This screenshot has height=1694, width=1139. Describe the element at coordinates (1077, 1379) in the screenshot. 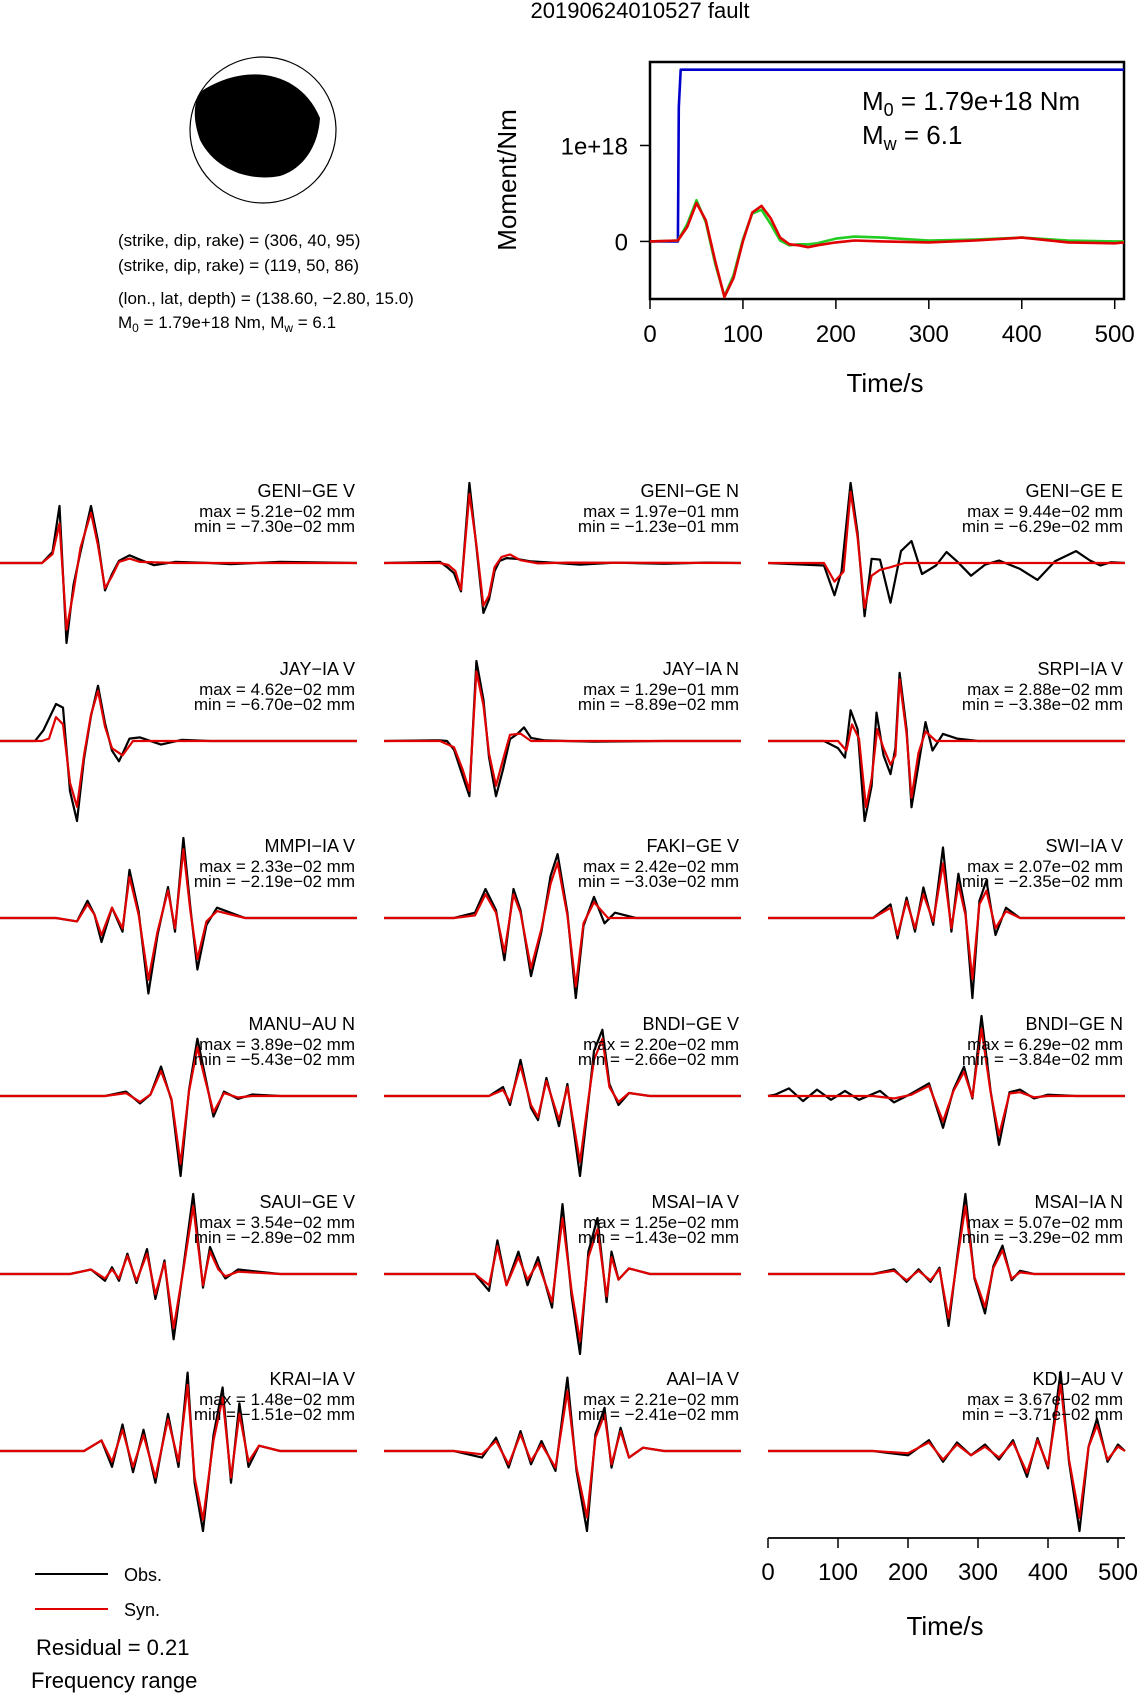

I see `station-label: KDU−AU V` at that location.